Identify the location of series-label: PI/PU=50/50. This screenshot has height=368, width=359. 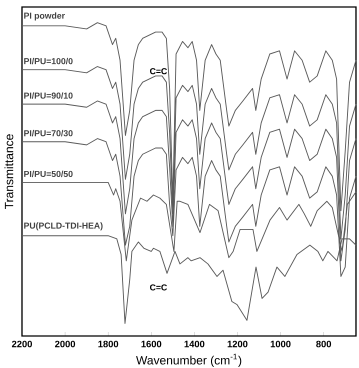
(48, 174).